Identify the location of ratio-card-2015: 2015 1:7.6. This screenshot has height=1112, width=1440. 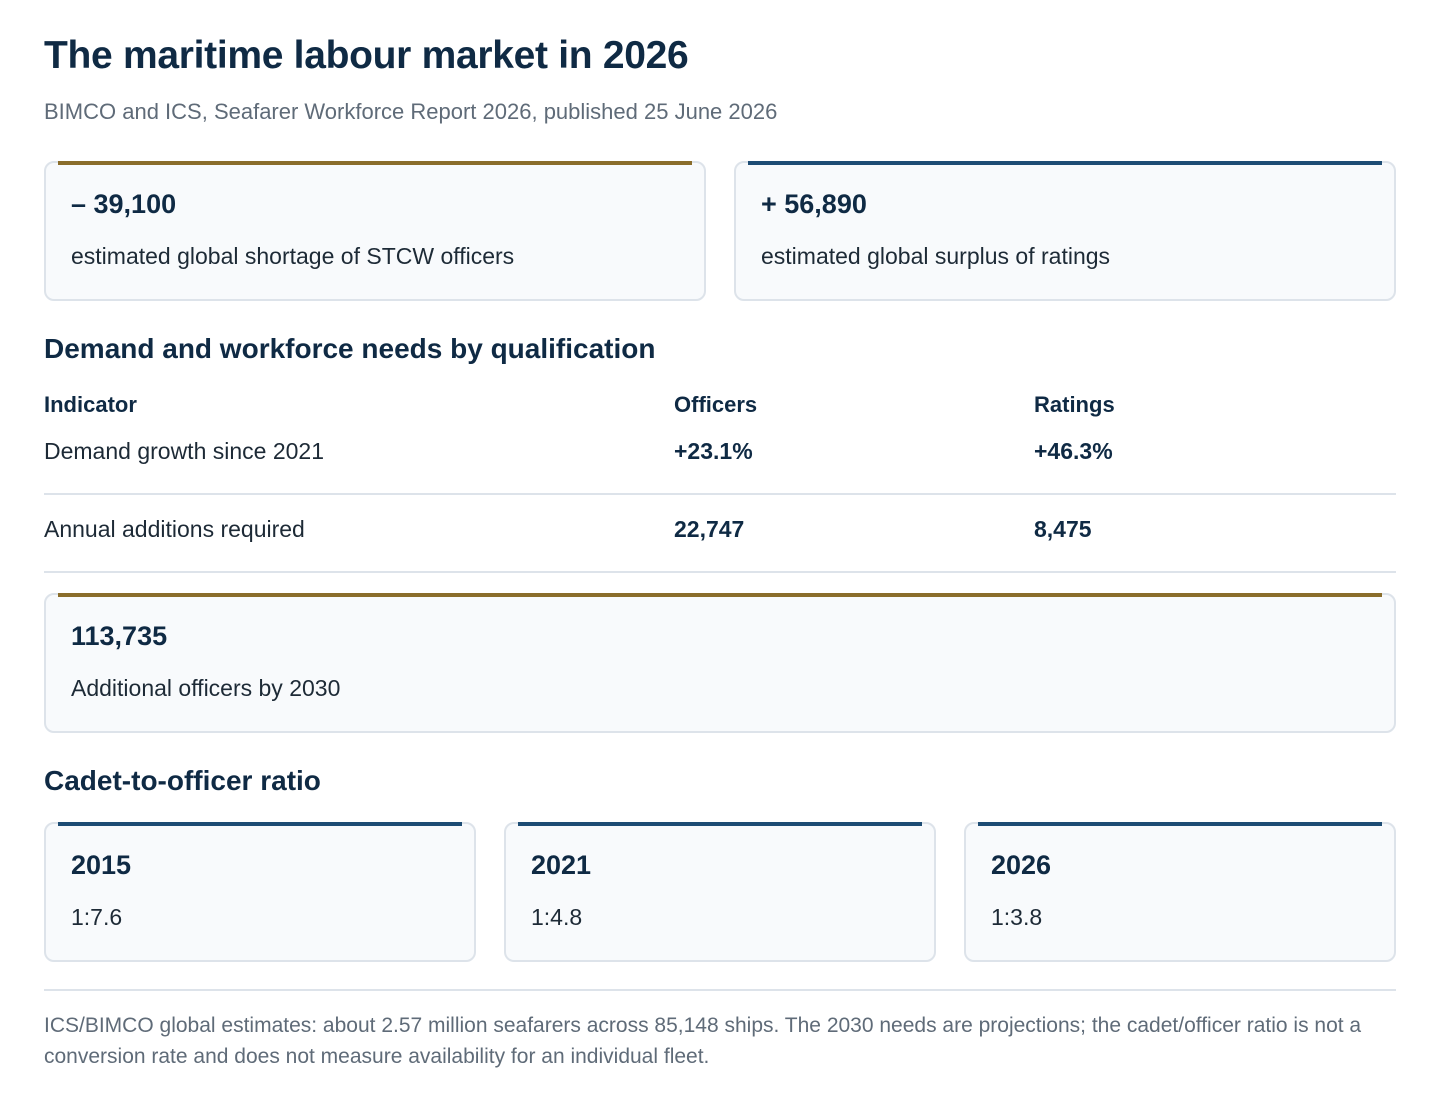
(260, 892).